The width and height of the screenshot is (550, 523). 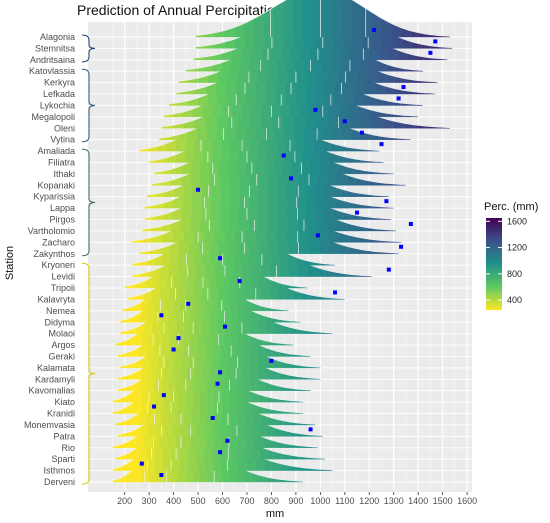 I want to click on observed-point-kalavryta, so click(x=335, y=292).